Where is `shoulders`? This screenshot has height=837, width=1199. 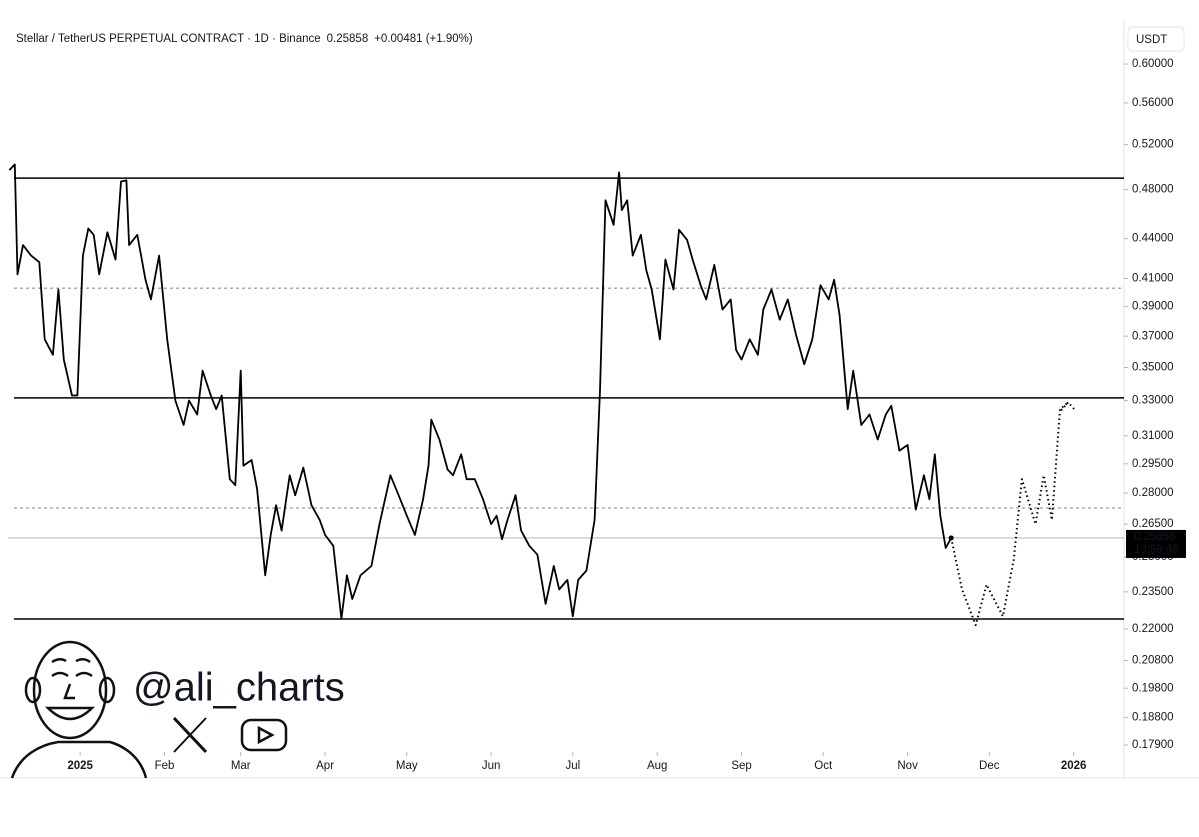 shoulders is located at coordinates (79, 759).